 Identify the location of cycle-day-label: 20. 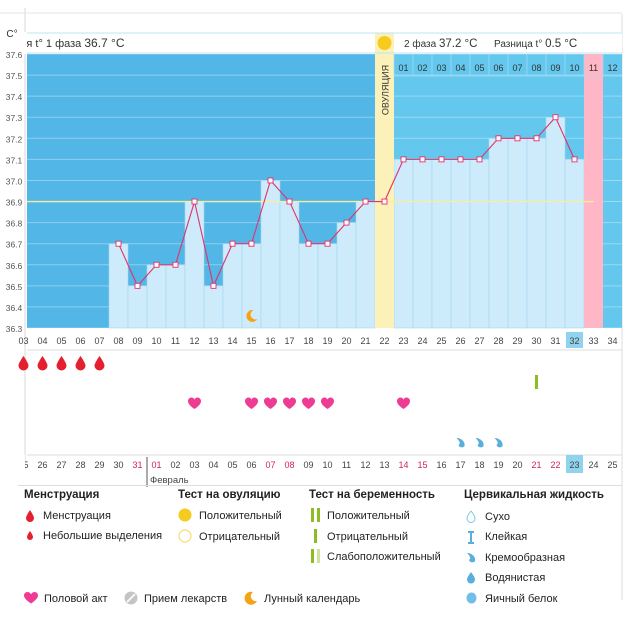
(346, 341).